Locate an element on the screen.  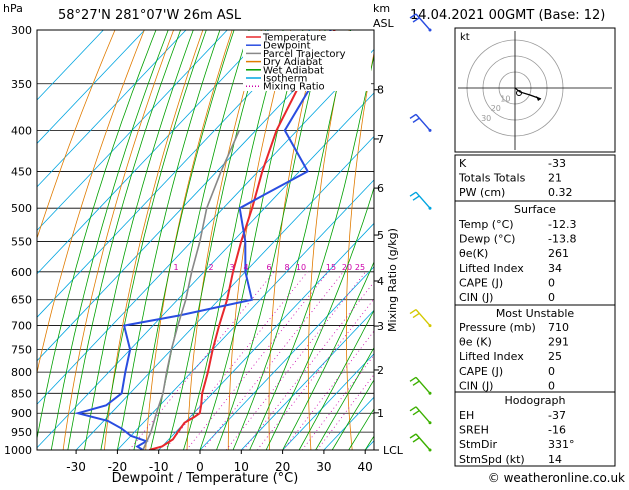
credit: © weatheronline.co.uk is located at coordinates (556, 478).